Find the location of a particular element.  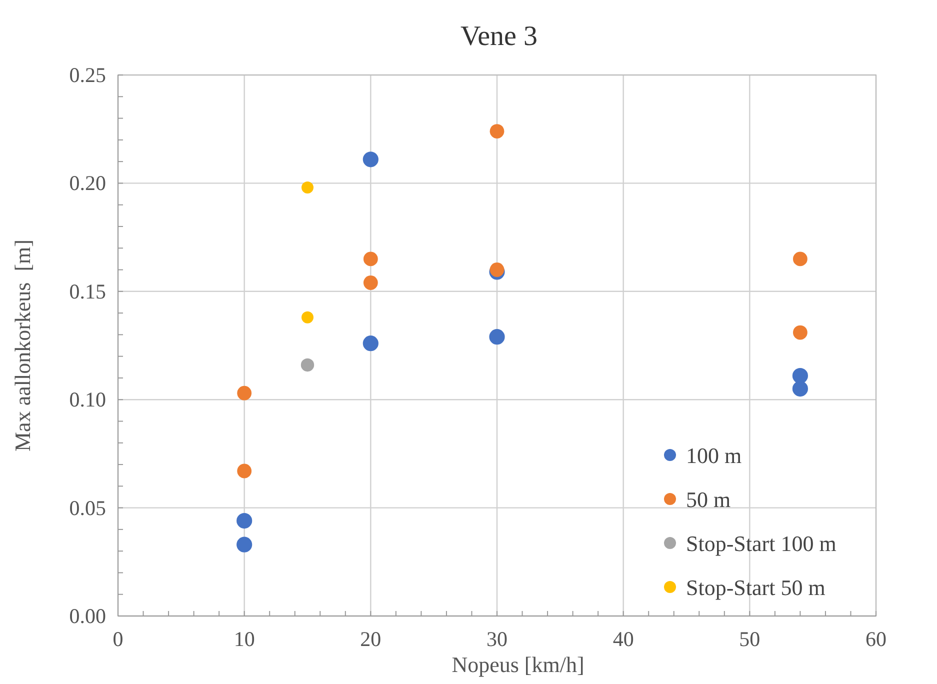

y-tick-label: 0.10 is located at coordinates (87, 400).